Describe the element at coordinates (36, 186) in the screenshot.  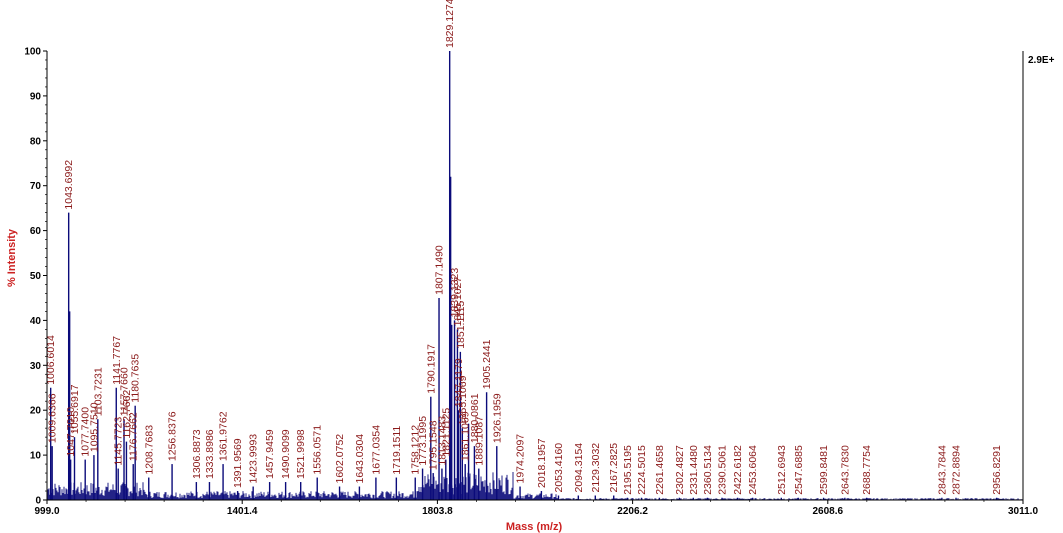
I see `y-tick-label: 70` at that location.